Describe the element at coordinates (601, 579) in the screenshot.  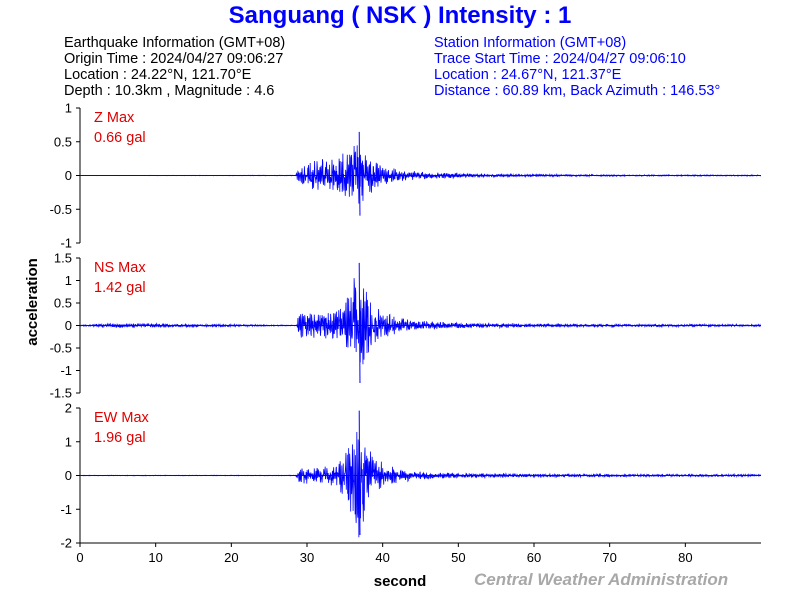
I see `agency-credit: Central Weather Administration` at that location.